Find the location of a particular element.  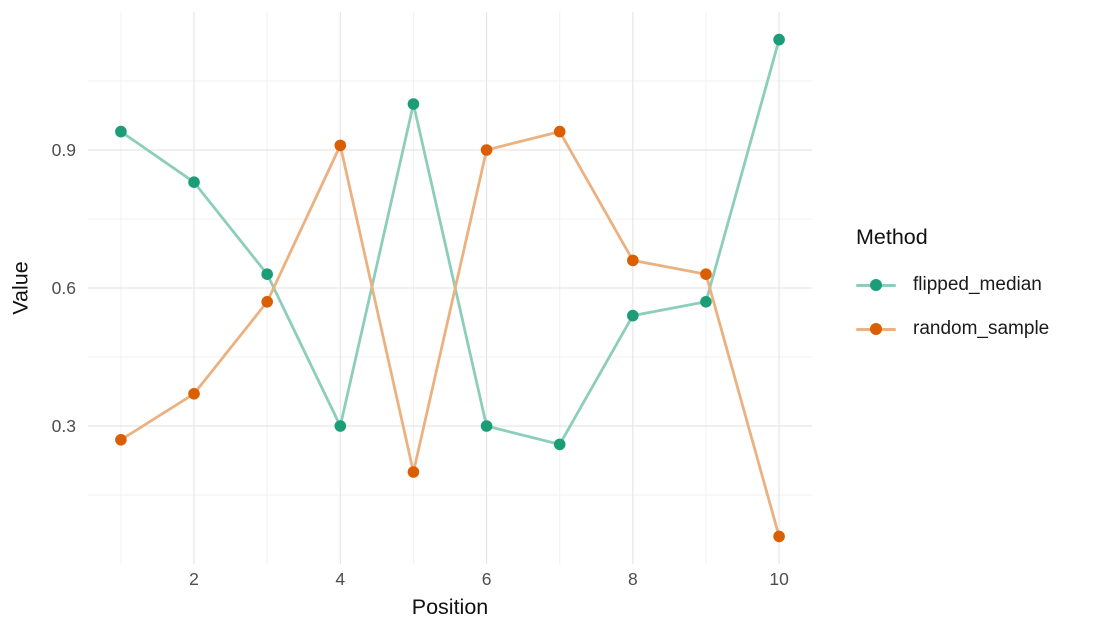

legend-item-label: flipped_median is located at coordinates (977, 284).